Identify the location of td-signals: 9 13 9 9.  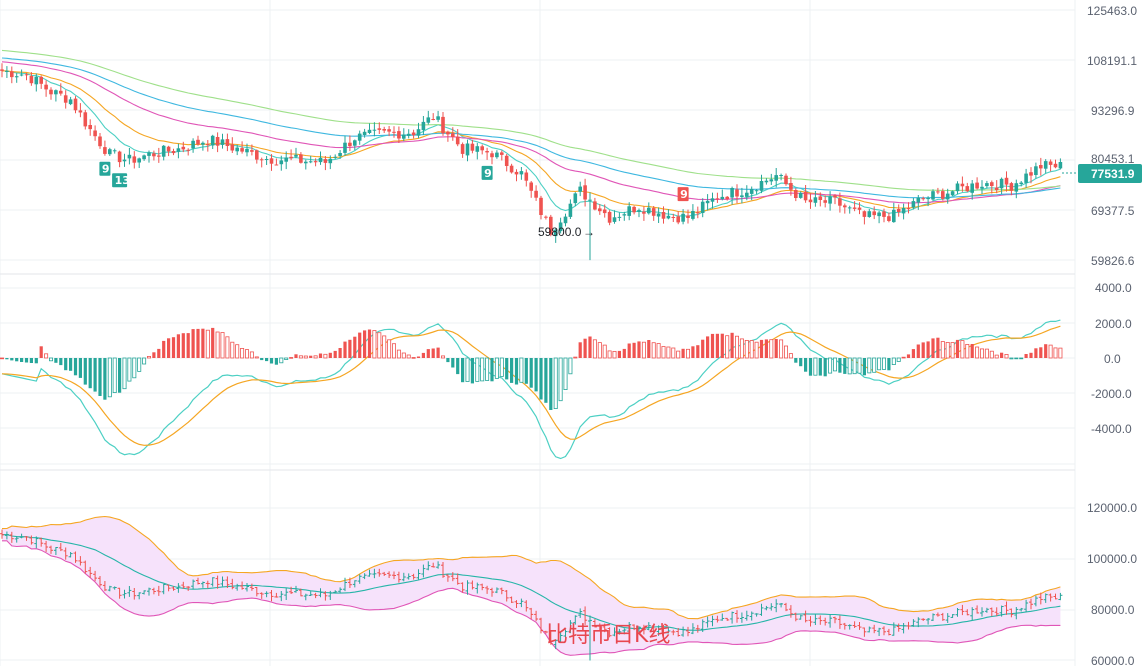
(394, 181).